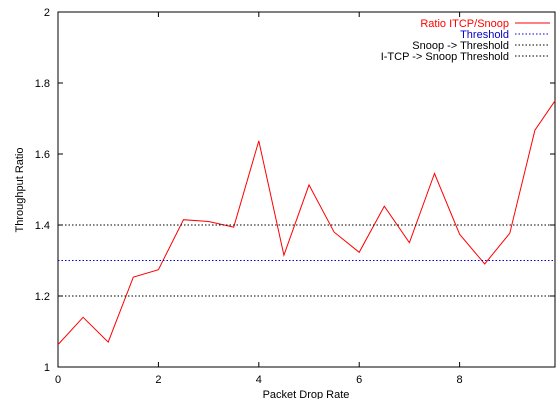  I want to click on y-tick-label: 1.8, so click(42, 84).